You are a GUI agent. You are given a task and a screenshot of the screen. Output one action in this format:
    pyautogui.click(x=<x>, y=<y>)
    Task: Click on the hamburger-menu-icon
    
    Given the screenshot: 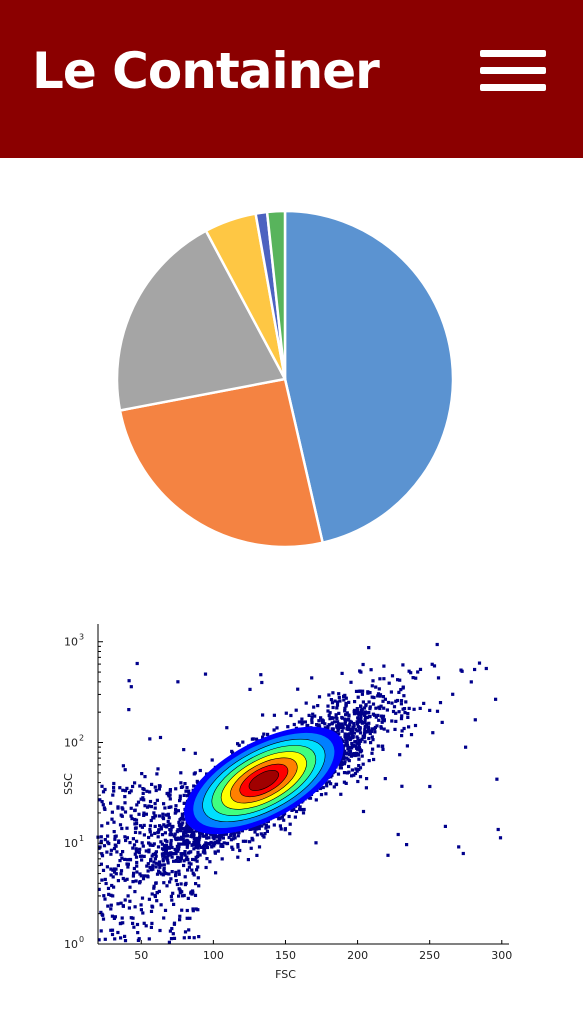 What is the action you would take?
    pyautogui.click(x=513, y=70)
    